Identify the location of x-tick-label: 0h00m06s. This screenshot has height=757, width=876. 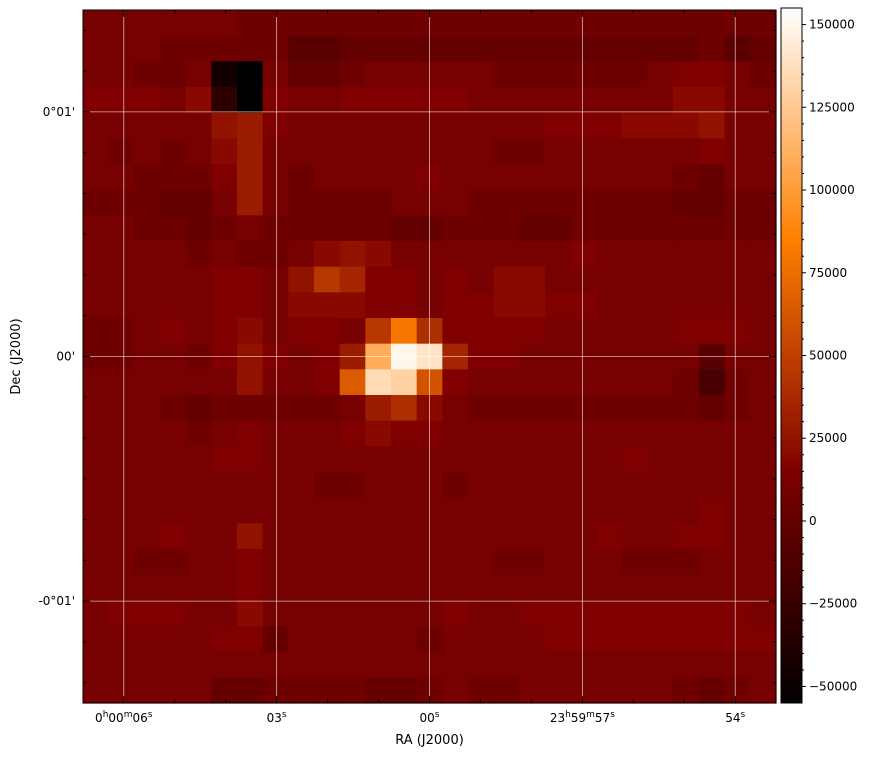
(124, 717).